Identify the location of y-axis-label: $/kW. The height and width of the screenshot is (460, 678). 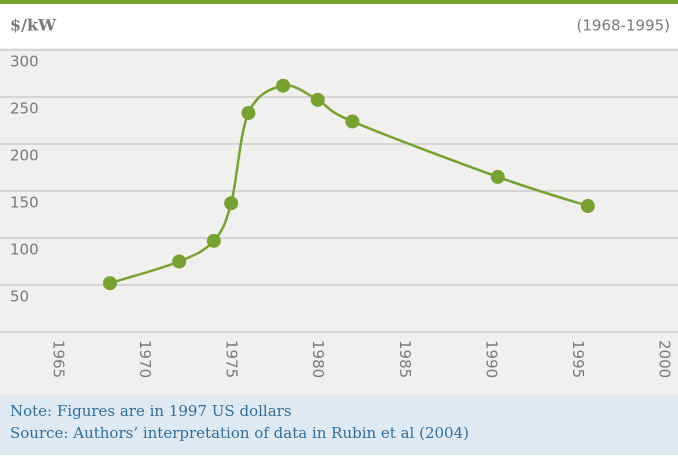
(33, 25).